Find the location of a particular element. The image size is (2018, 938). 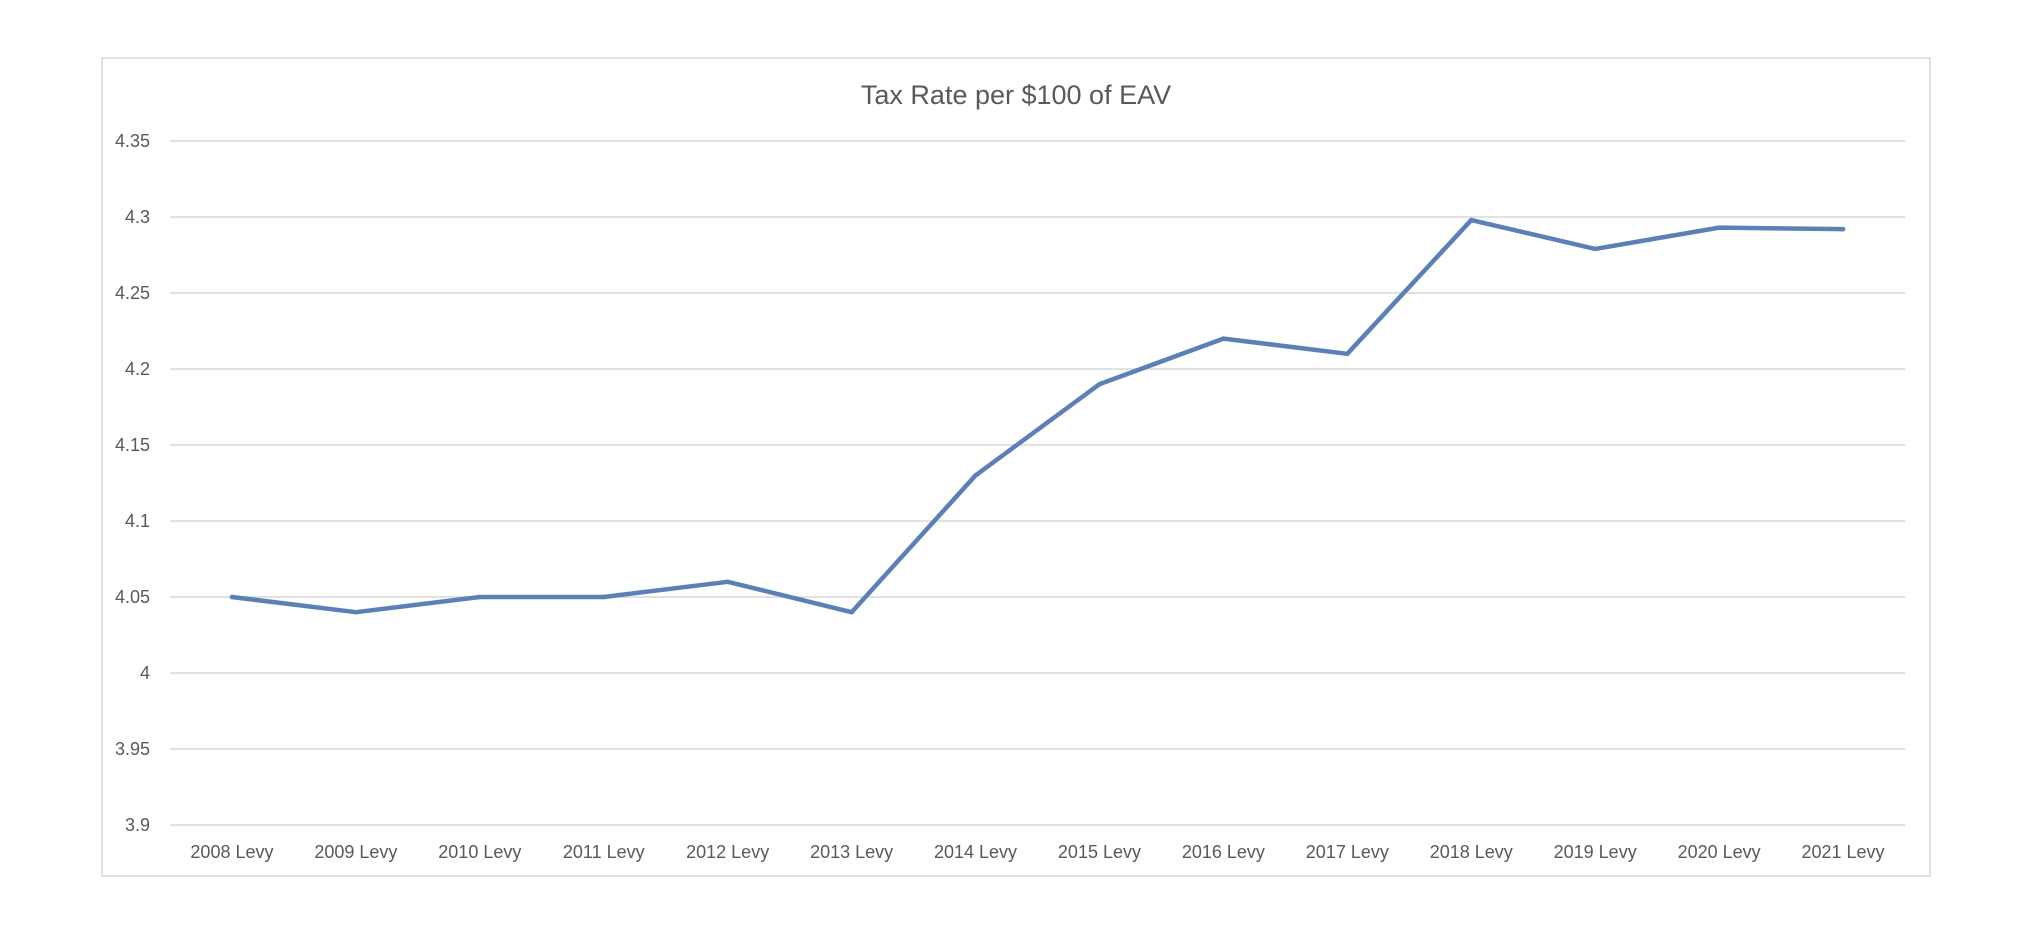

x-tick-label: 2009 Levy is located at coordinates (355, 852).